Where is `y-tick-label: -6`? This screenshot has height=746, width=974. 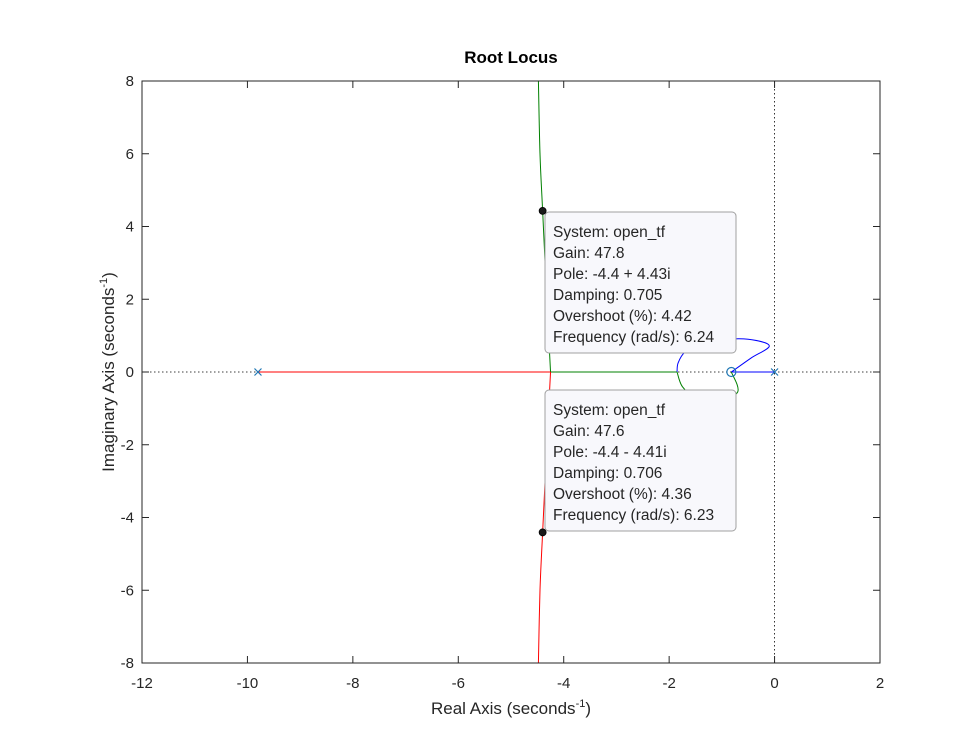
y-tick-label: -6 is located at coordinates (127, 590).